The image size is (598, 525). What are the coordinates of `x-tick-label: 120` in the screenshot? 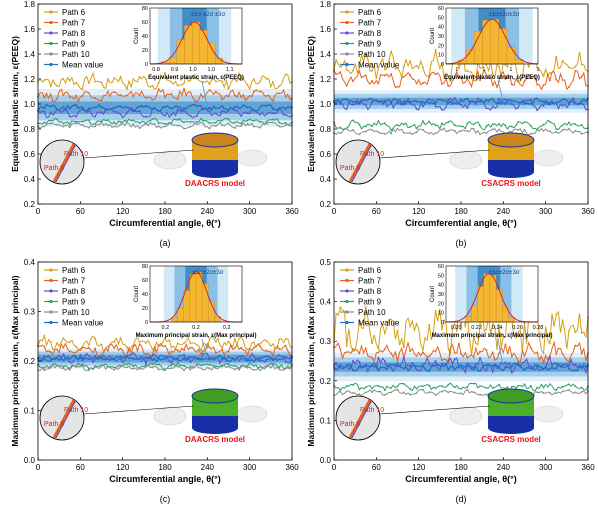 It's located at (123, 211).